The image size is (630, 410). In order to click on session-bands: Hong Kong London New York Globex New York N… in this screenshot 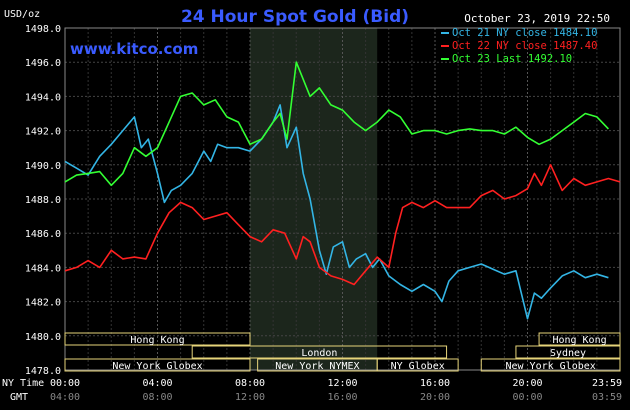, I will do `click(342, 352)`.